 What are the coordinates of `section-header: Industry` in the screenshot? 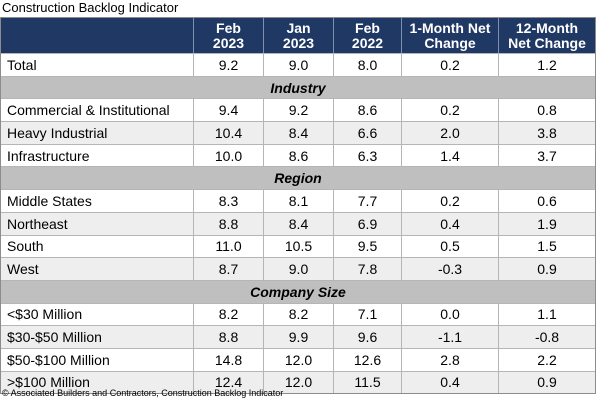 It's located at (298, 87).